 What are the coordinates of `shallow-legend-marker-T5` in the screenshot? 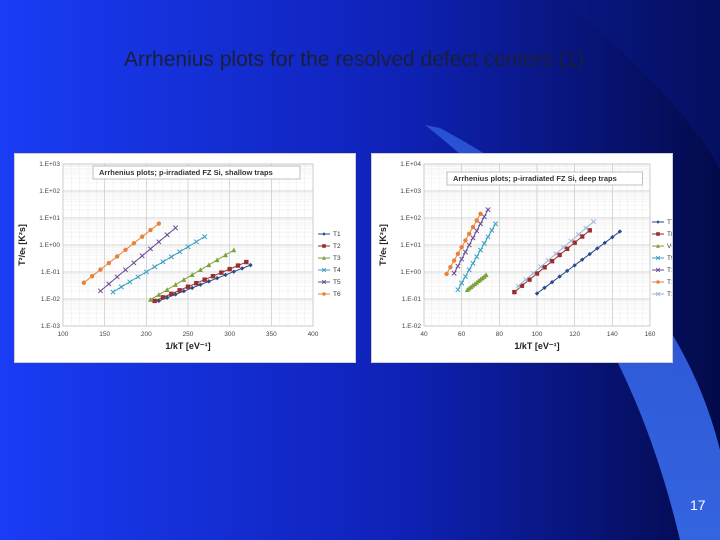 It's located at (324, 282).